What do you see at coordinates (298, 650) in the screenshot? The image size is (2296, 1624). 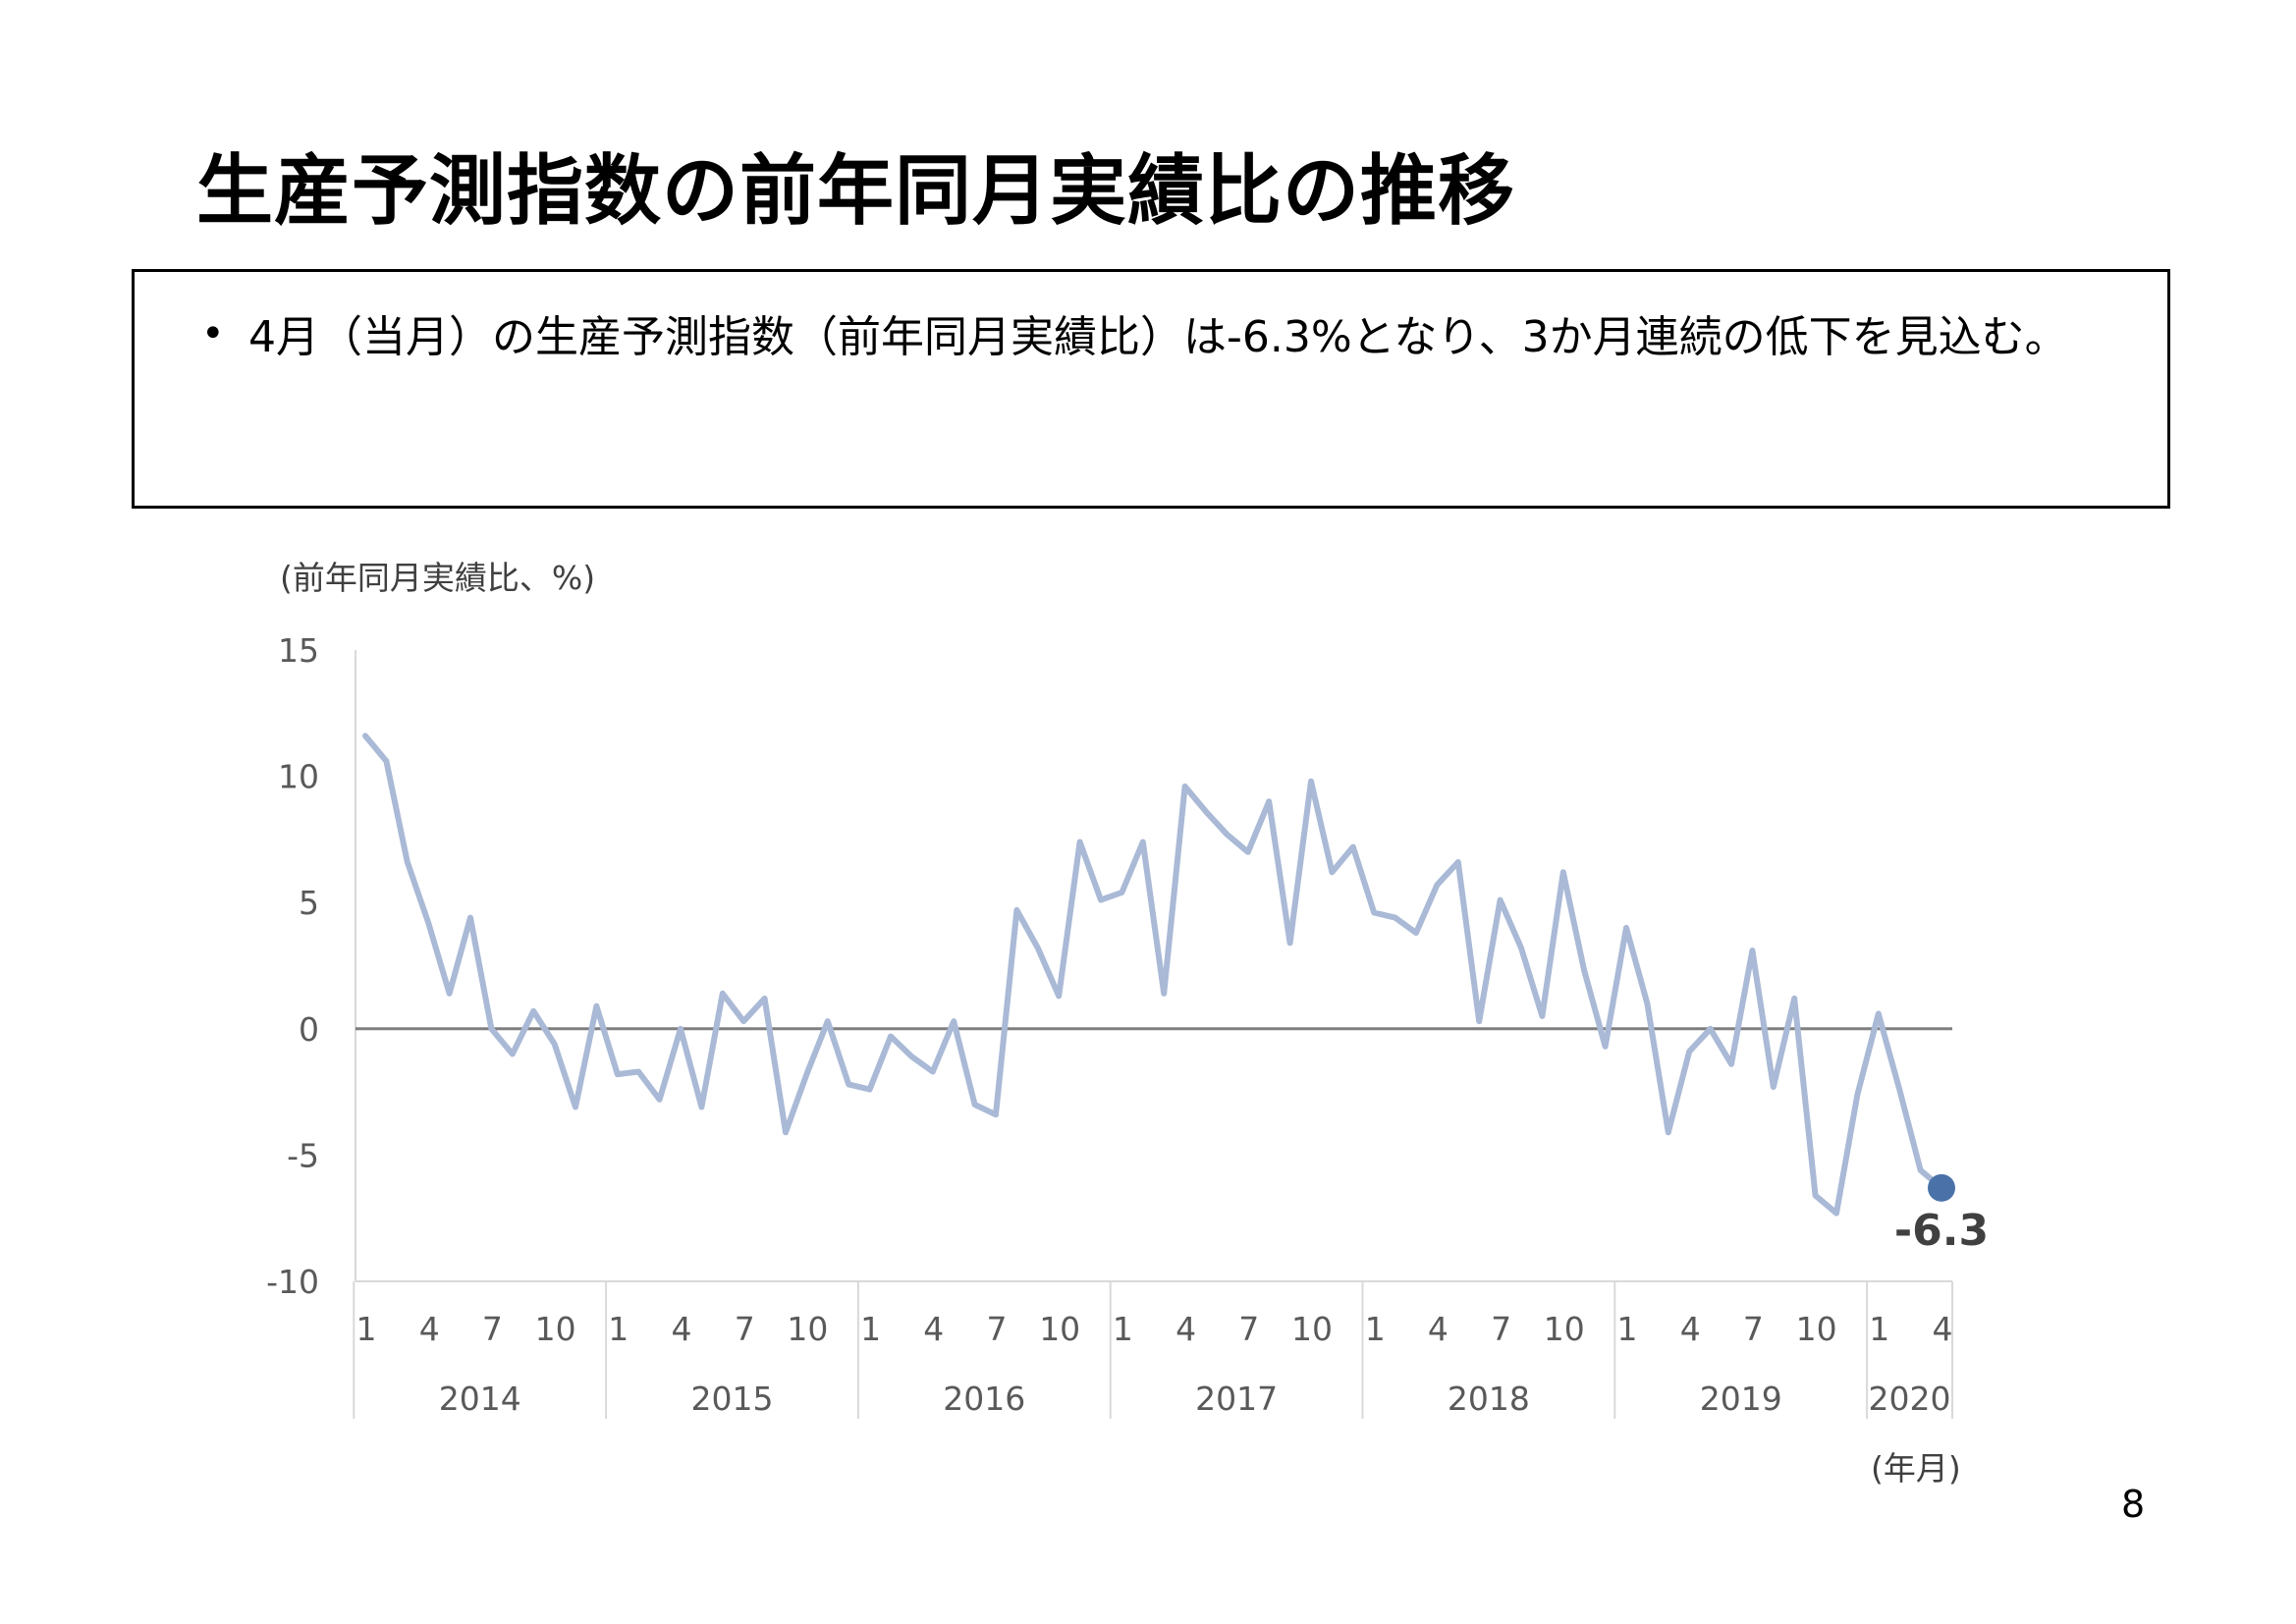 I see `y-tick-label: 15` at bounding box center [298, 650].